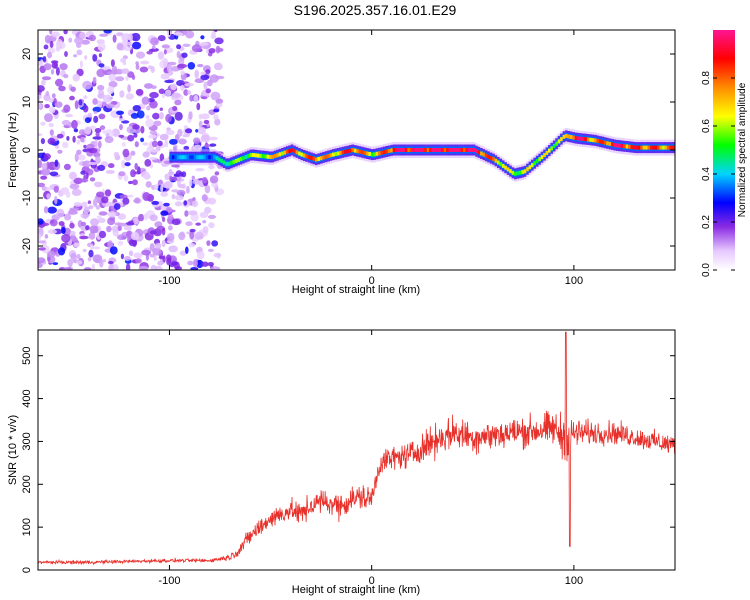 The image size is (750, 600). What do you see at coordinates (706, 174) in the screenshot?
I see `colorbar-tick-label: 0.4` at bounding box center [706, 174].